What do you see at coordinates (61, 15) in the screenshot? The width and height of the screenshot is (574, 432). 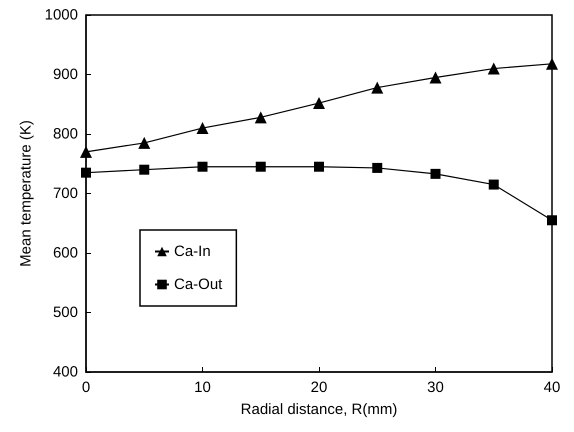 I see `y-tick-label: 1000` at bounding box center [61, 15].